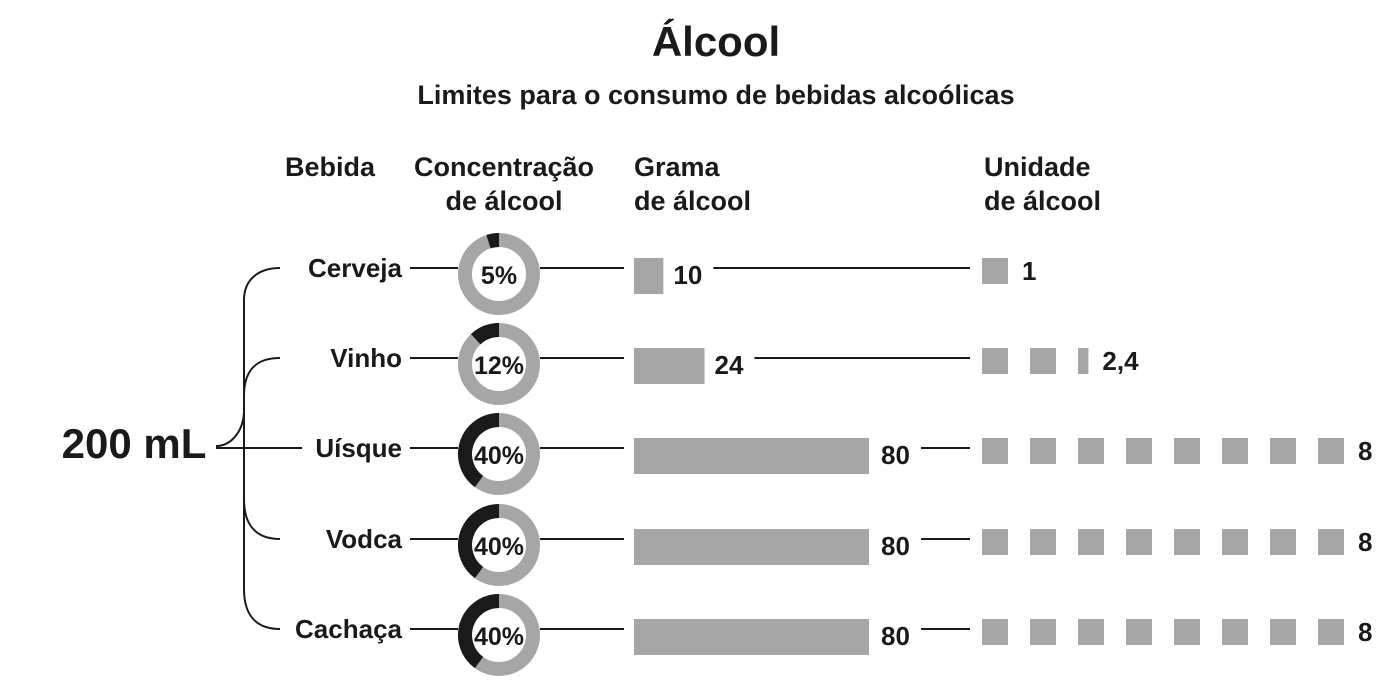  What do you see at coordinates (1037, 167) in the screenshot?
I see `header-unidade-line1: Unidade` at bounding box center [1037, 167].